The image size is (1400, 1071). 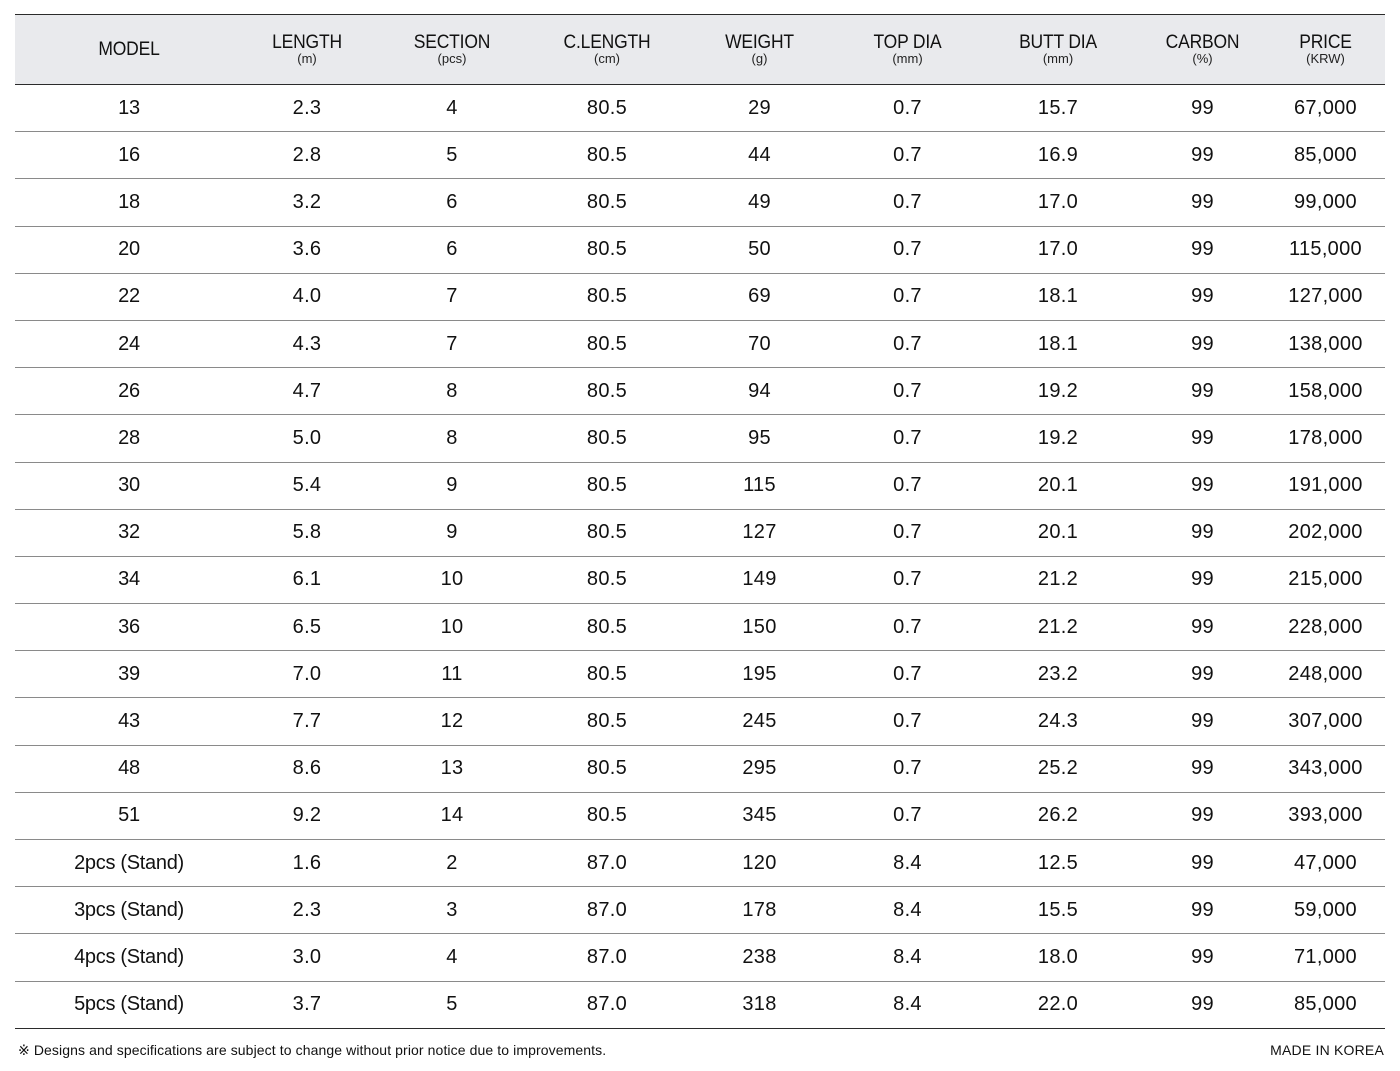 What do you see at coordinates (1325, 58) in the screenshot?
I see `column-header-unit: (KRW)` at bounding box center [1325, 58].